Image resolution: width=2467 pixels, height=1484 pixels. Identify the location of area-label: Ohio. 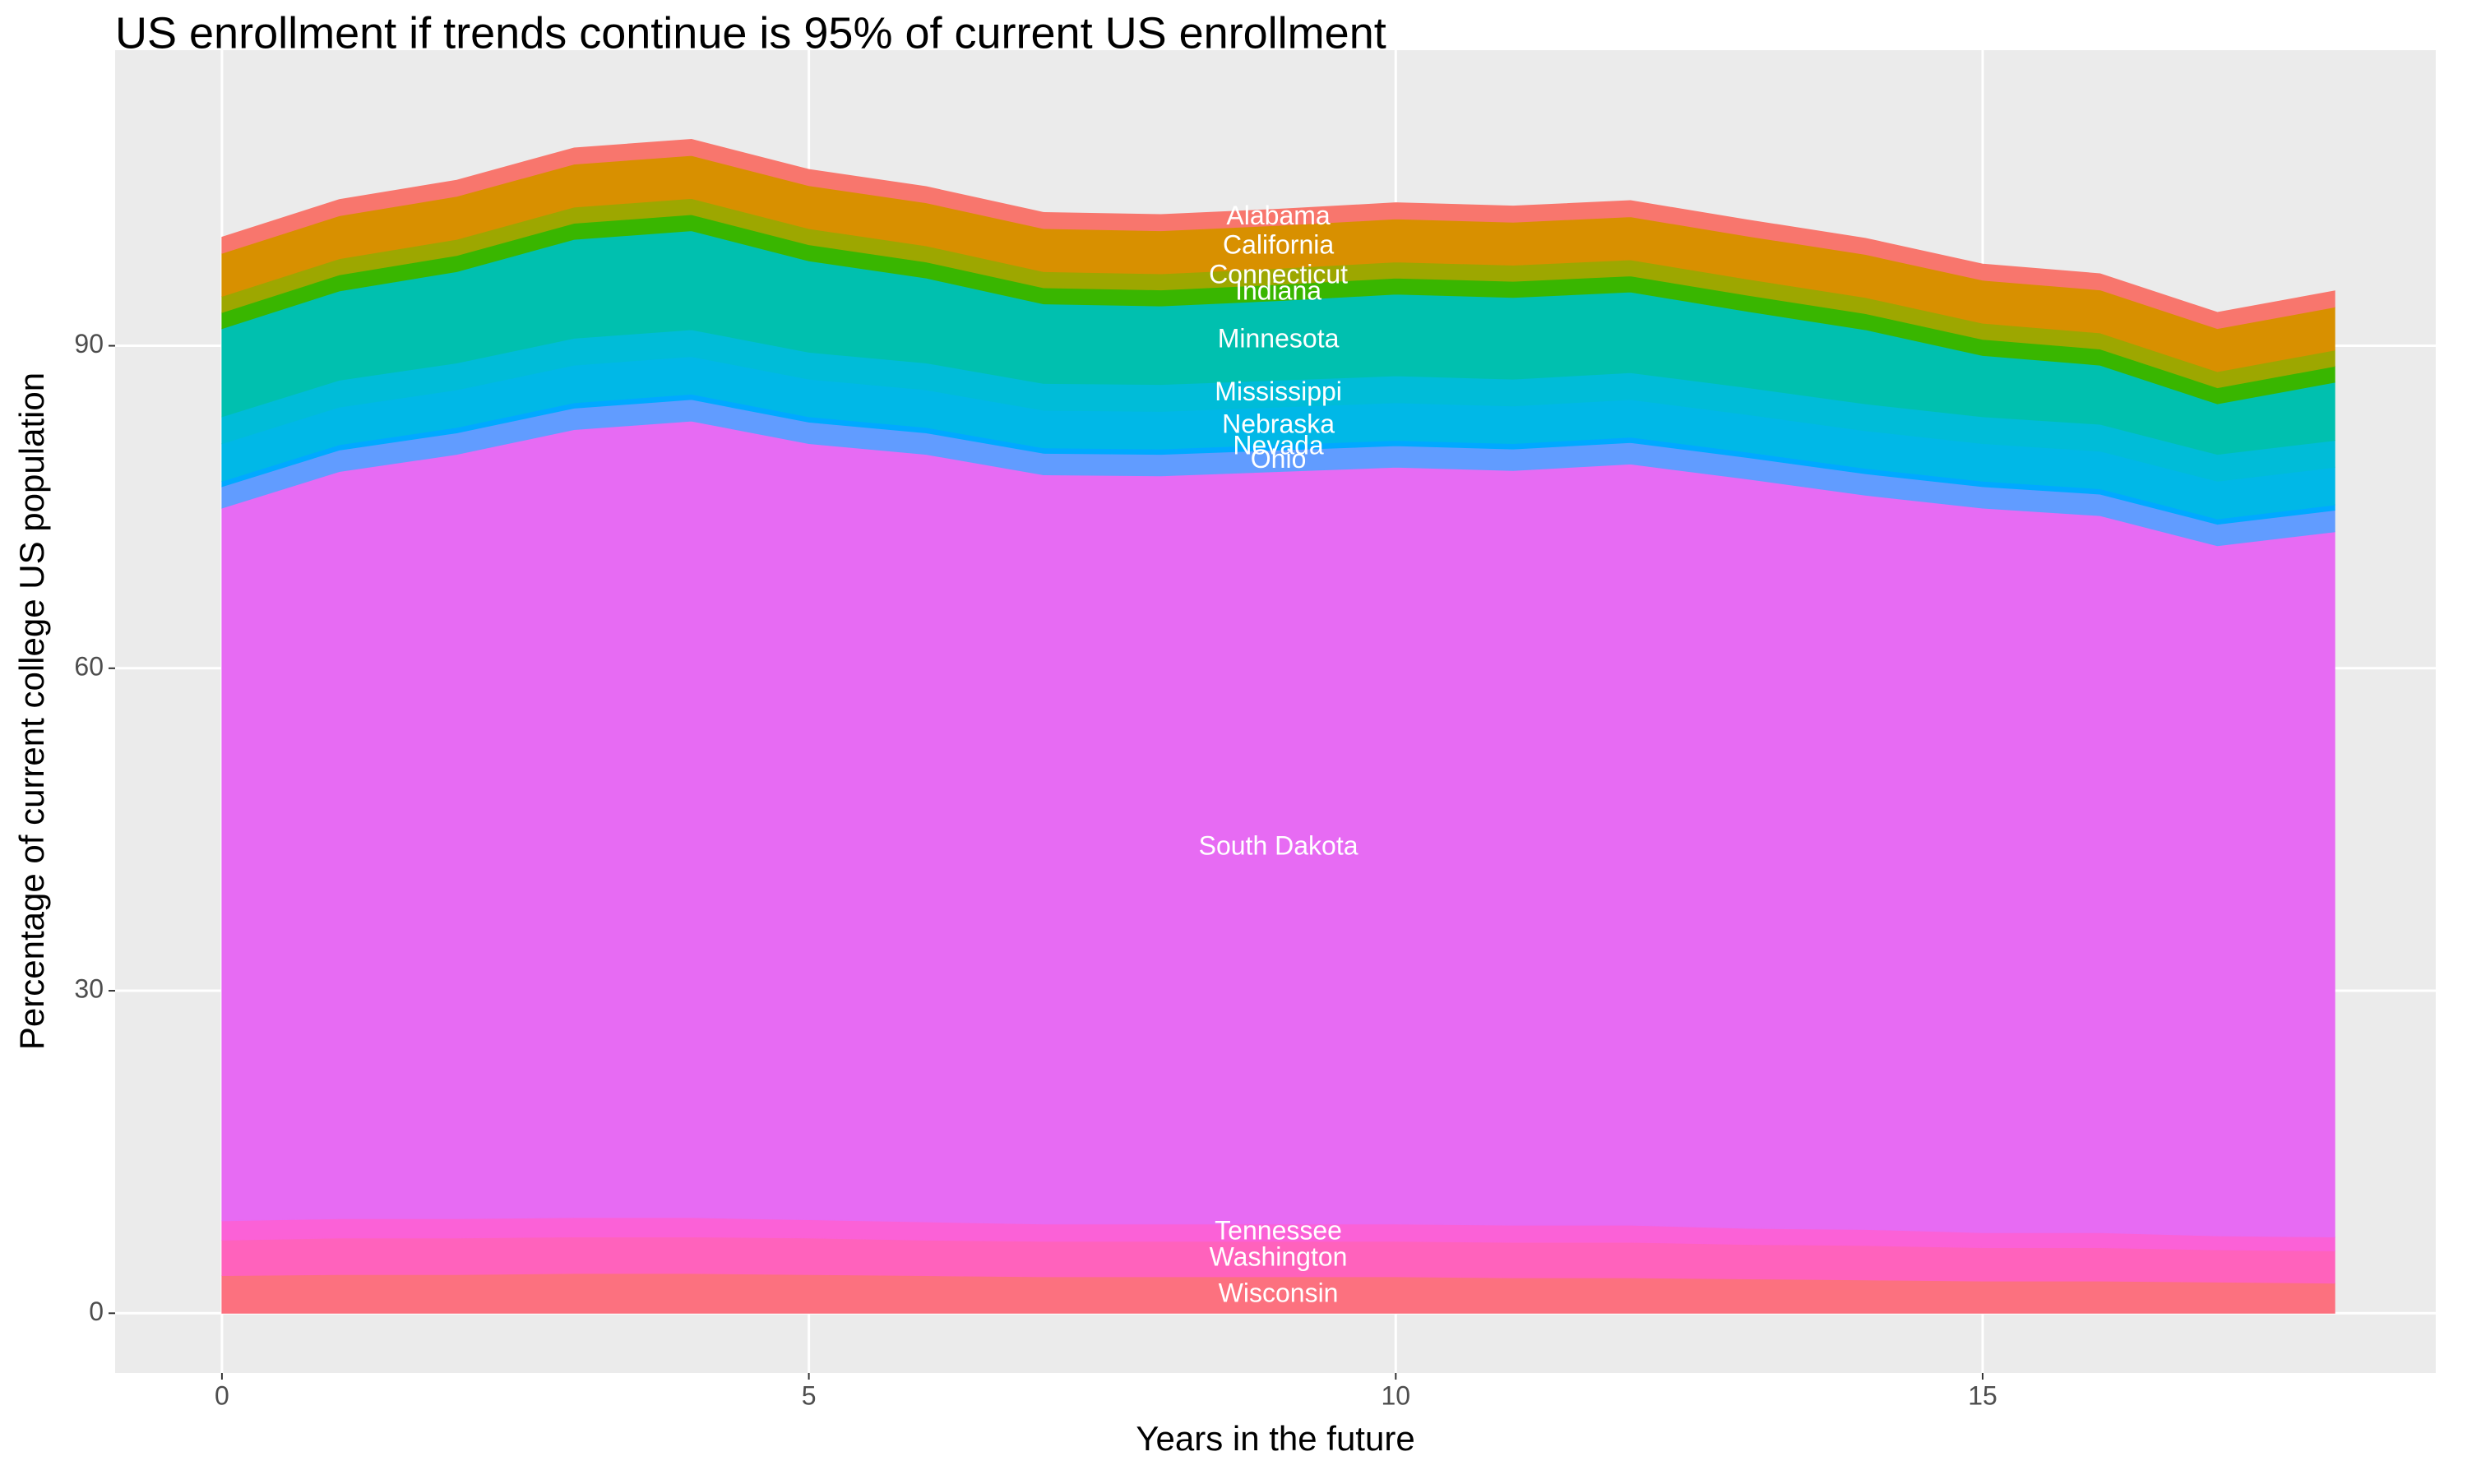
(1279, 459).